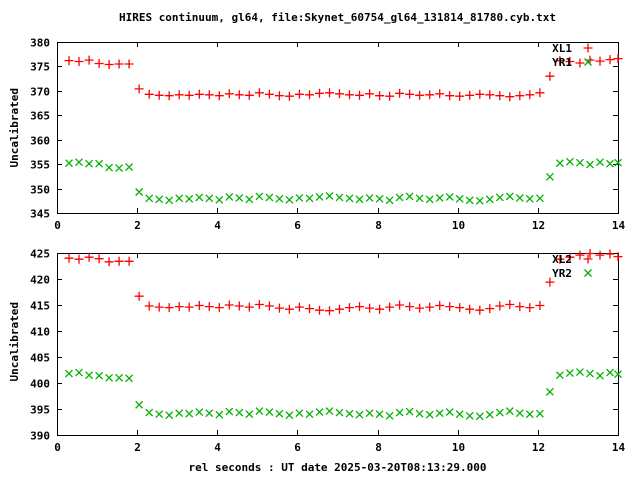 The image size is (640, 480). Describe the element at coordinates (562, 48) in the screenshot. I see `legend-label-XL1: XL1` at that location.